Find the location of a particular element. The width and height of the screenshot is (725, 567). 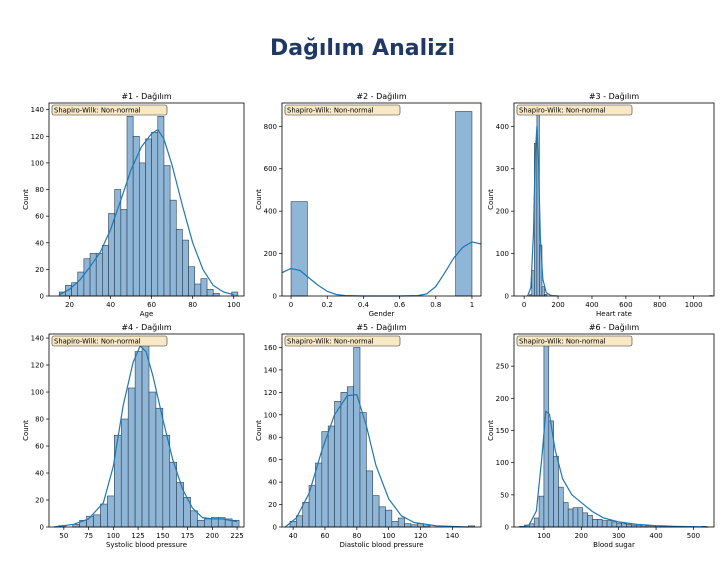

x-tick-label: 500 is located at coordinates (693, 536).